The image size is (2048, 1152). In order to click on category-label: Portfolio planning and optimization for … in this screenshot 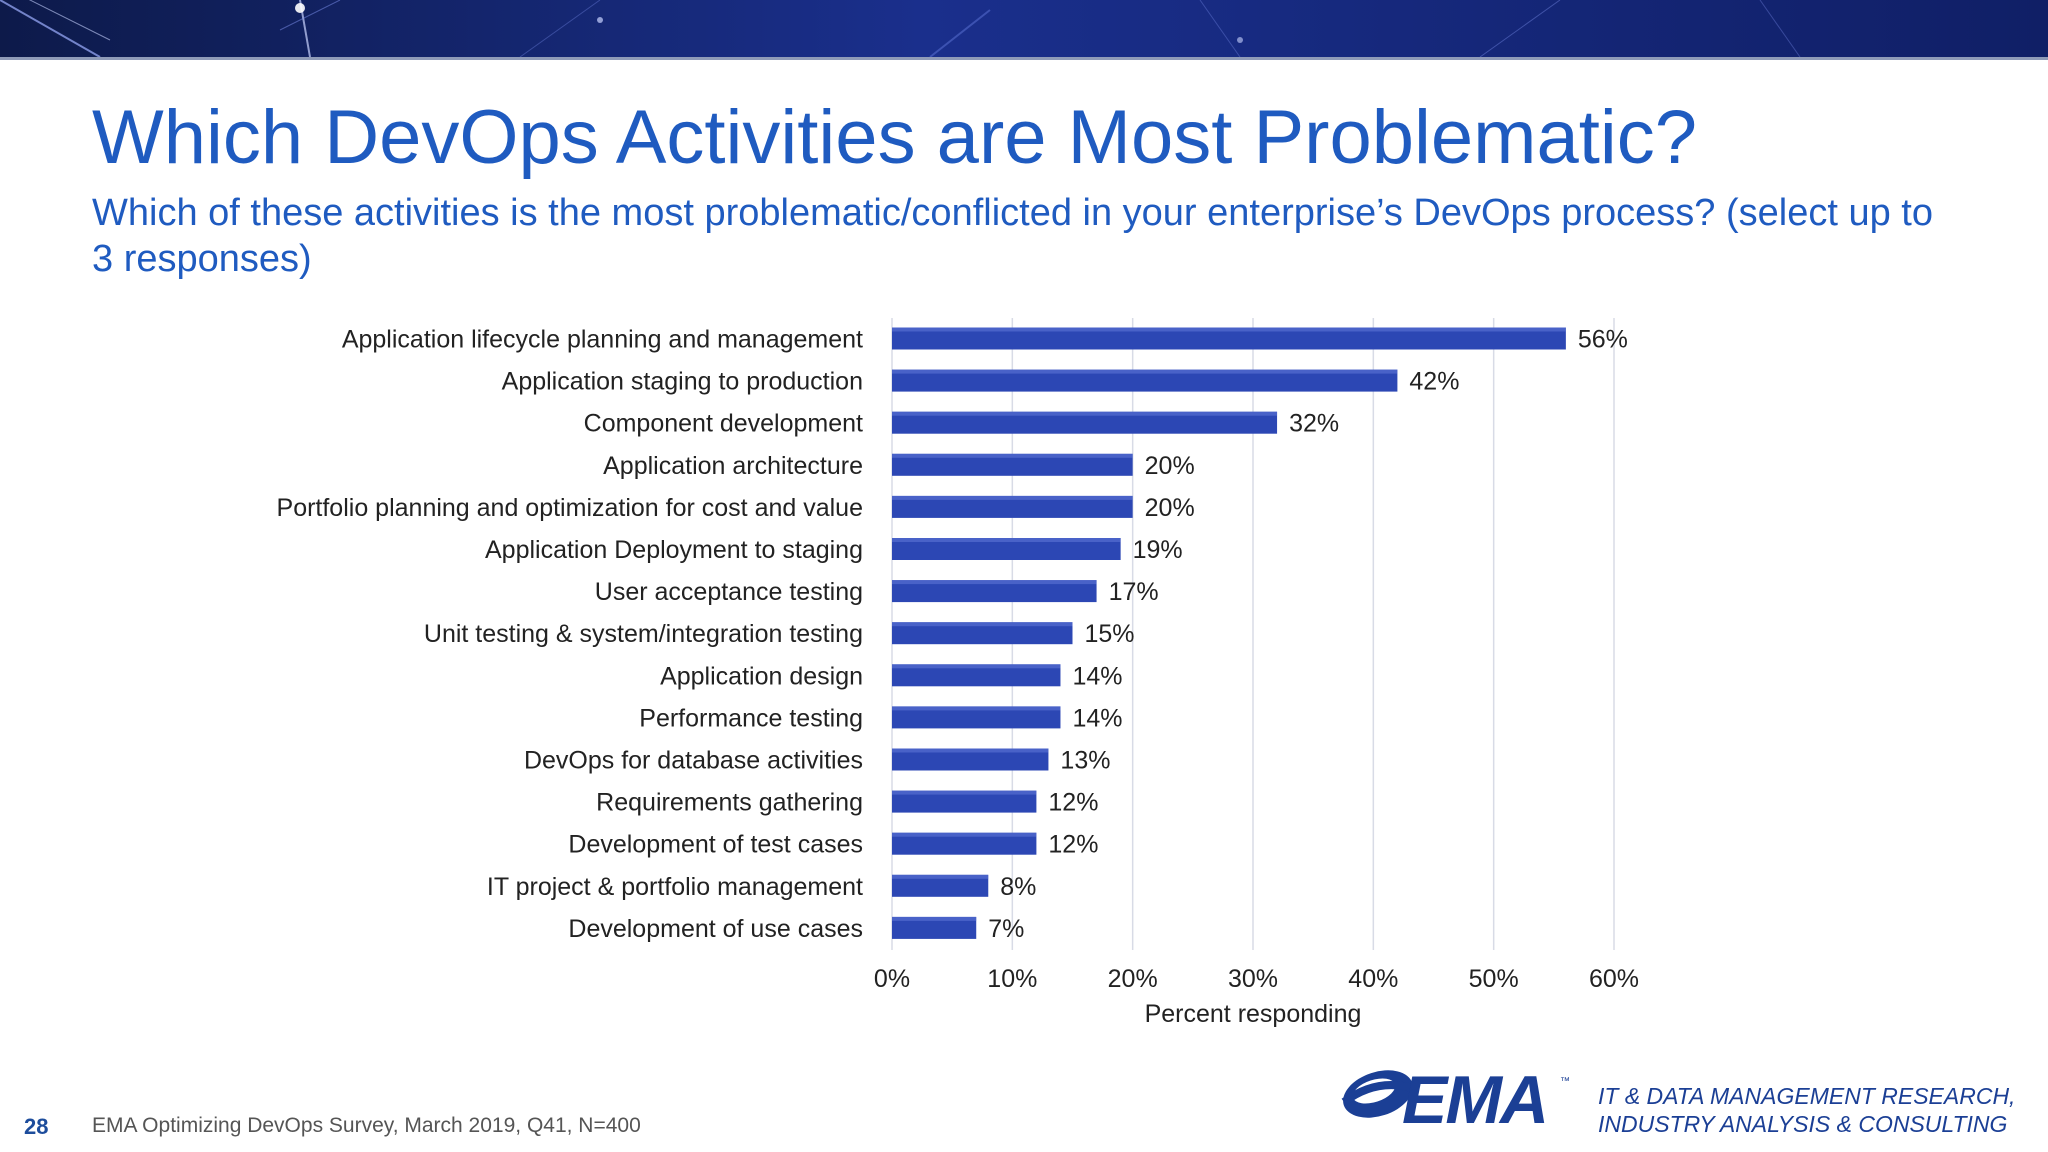, I will do `click(570, 508)`.